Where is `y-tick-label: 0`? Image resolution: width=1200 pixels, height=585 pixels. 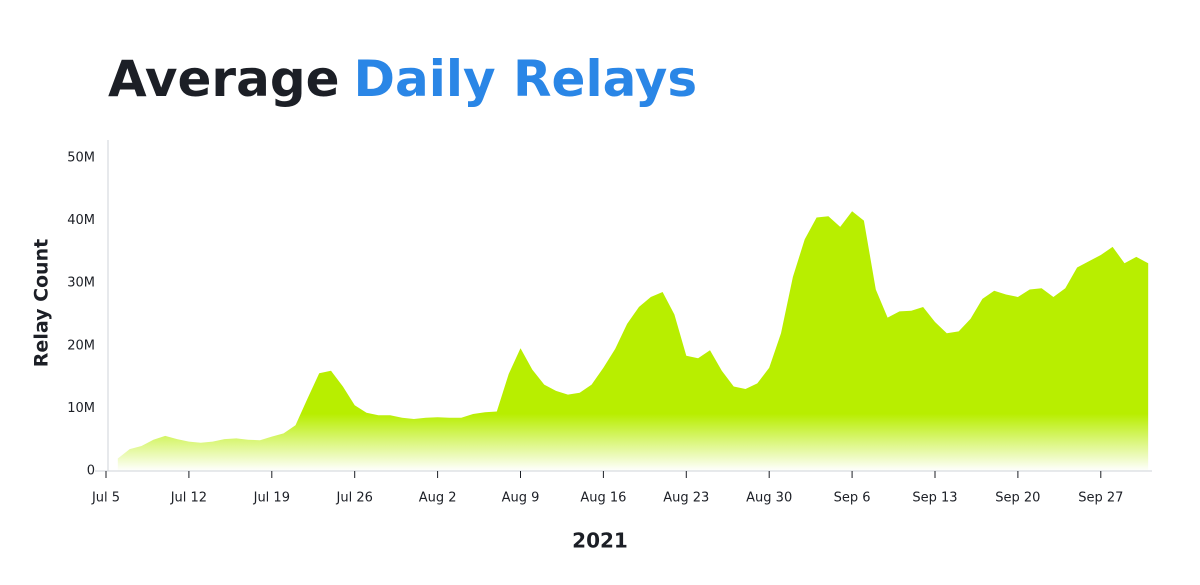 y-tick-label: 0 is located at coordinates (91, 471).